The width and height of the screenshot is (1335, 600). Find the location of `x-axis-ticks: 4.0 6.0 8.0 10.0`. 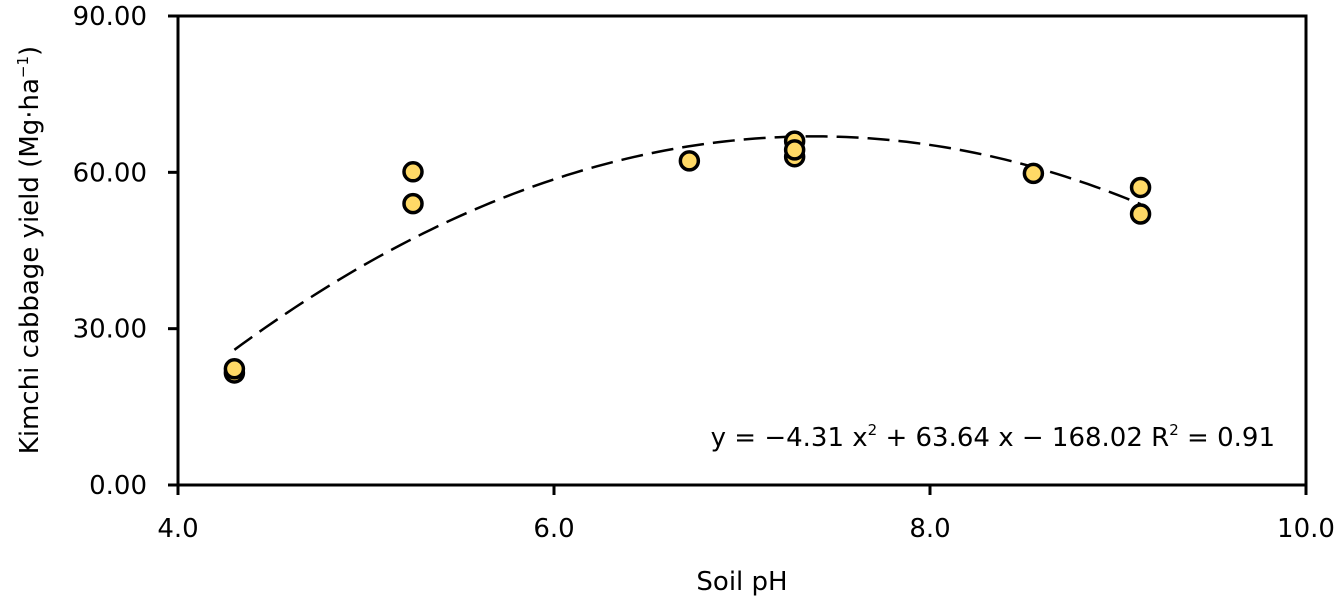

x-axis-ticks: 4.0 6.0 8.0 10.0 is located at coordinates (746, 514).